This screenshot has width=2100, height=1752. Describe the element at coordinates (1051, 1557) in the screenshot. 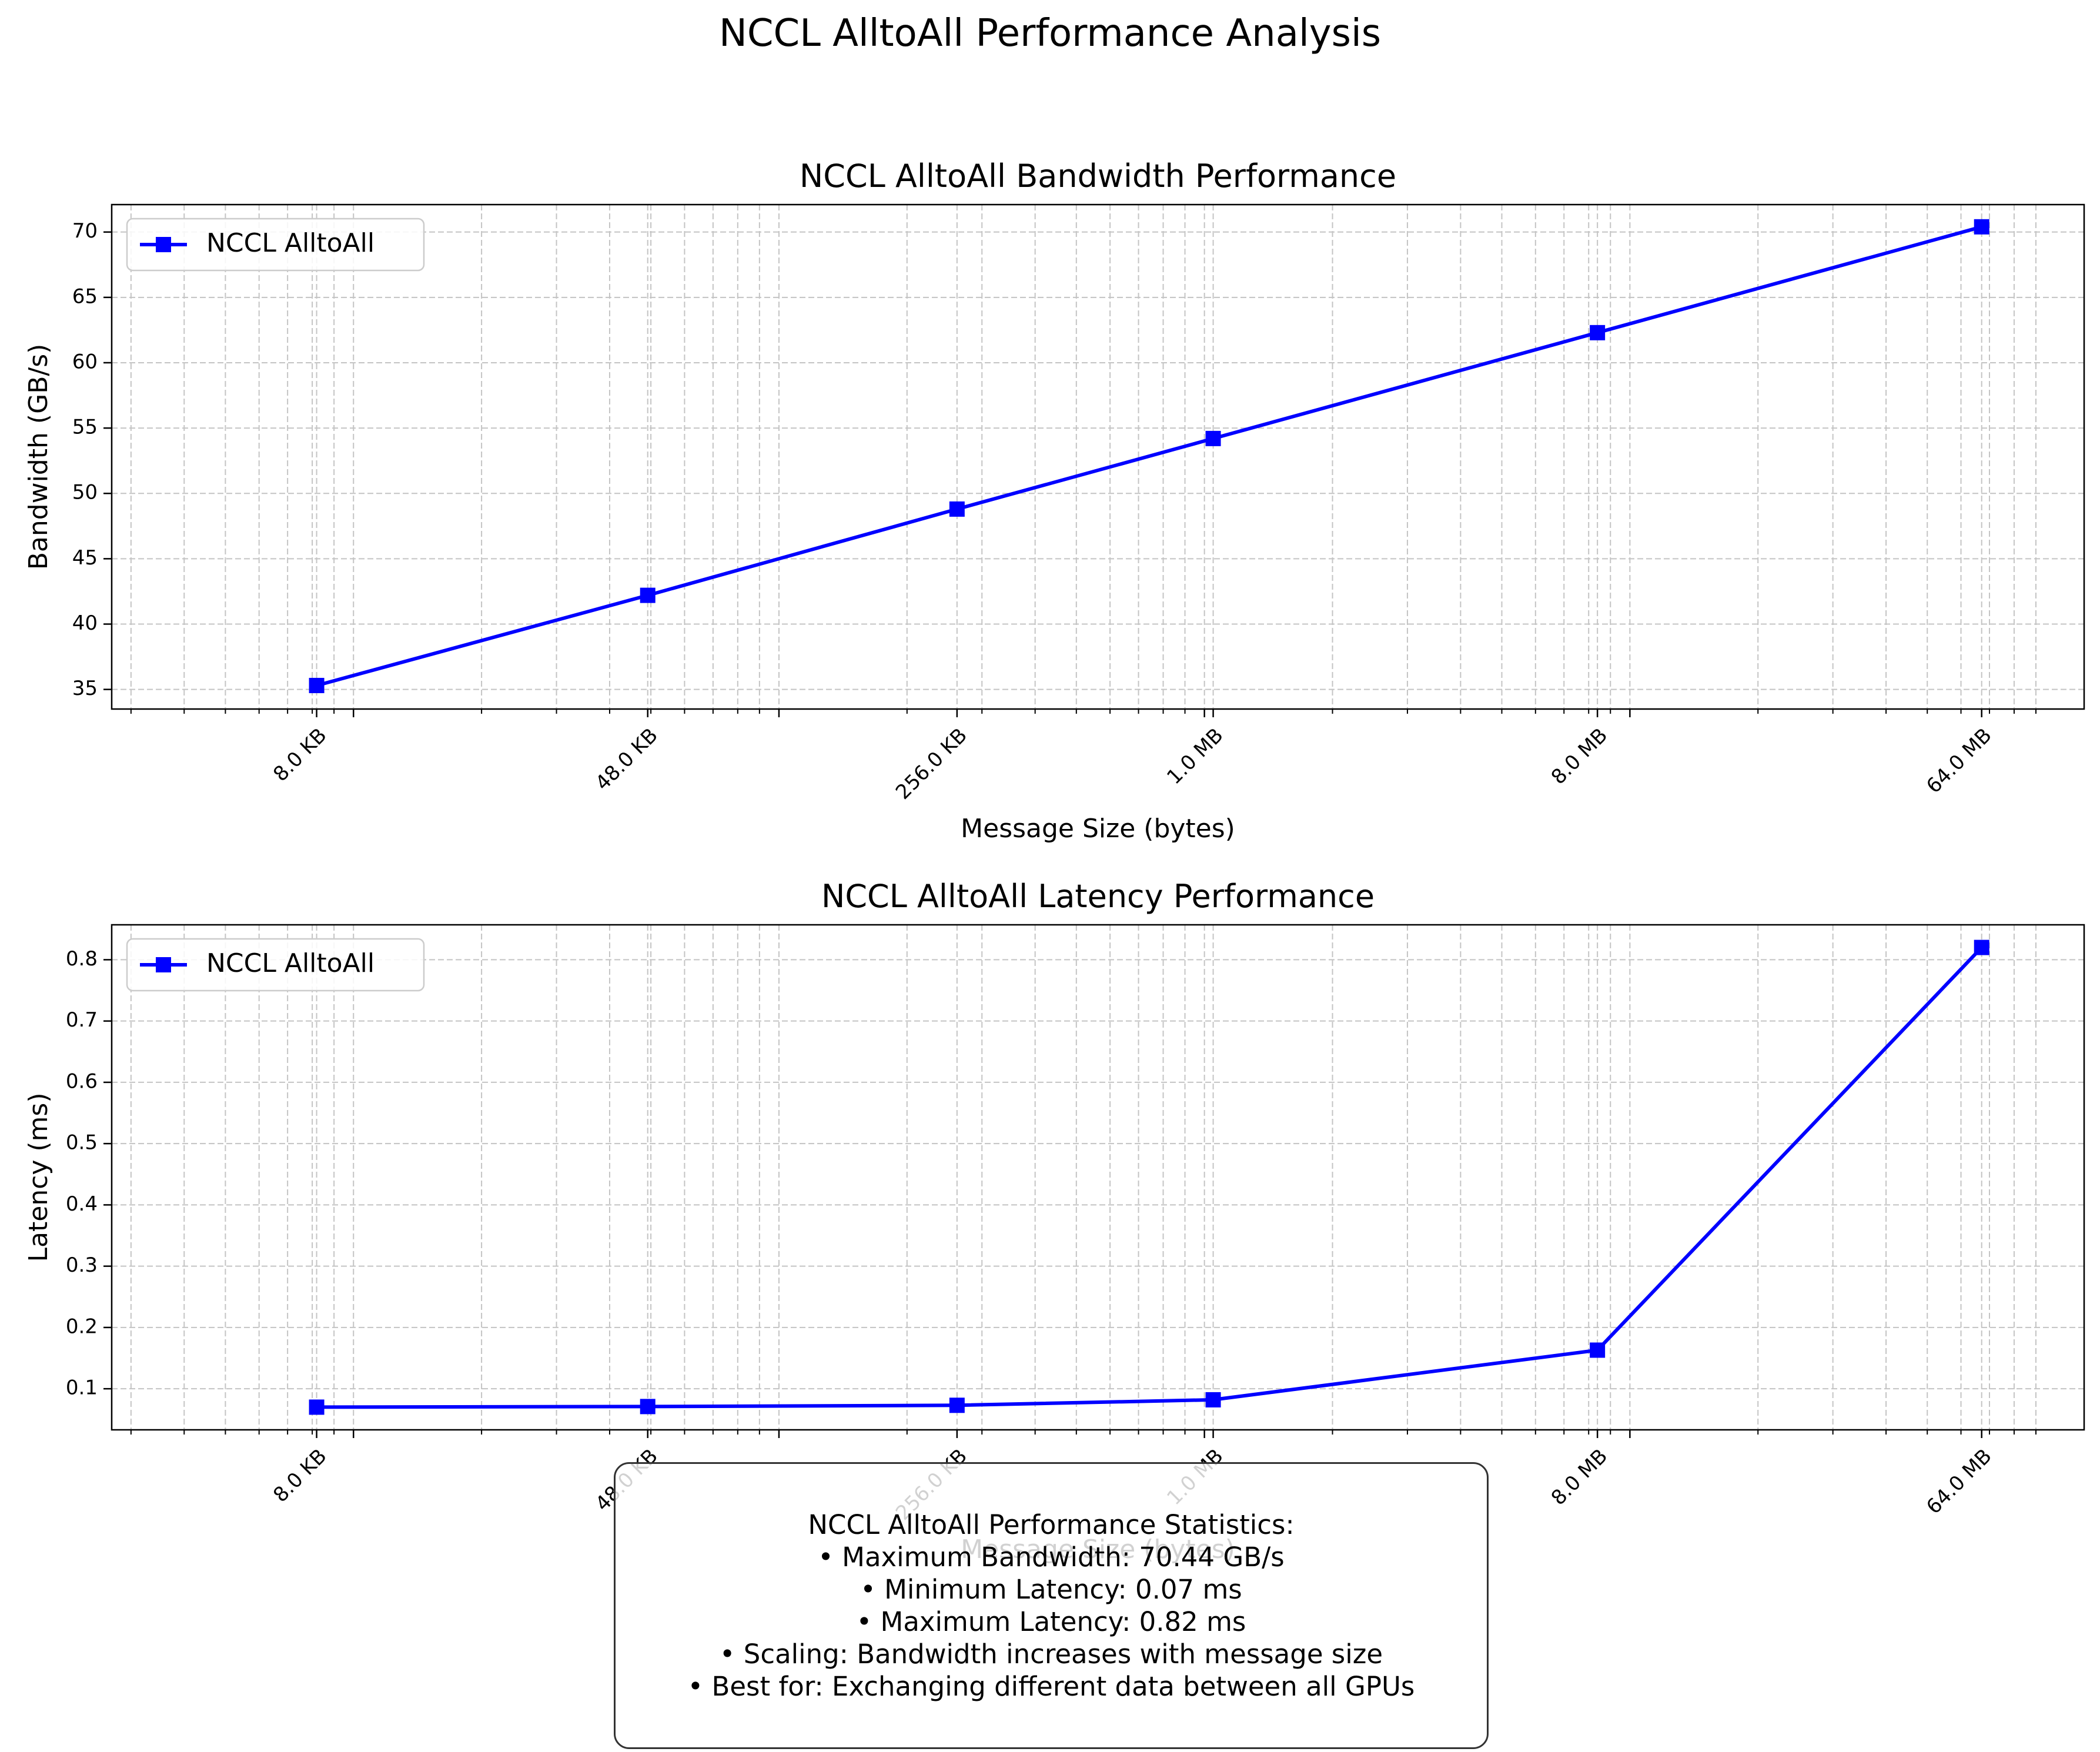

I see `statistics-line-max-bandwidth: • Maximum Bandwidth: 70.44 GB/s` at that location.